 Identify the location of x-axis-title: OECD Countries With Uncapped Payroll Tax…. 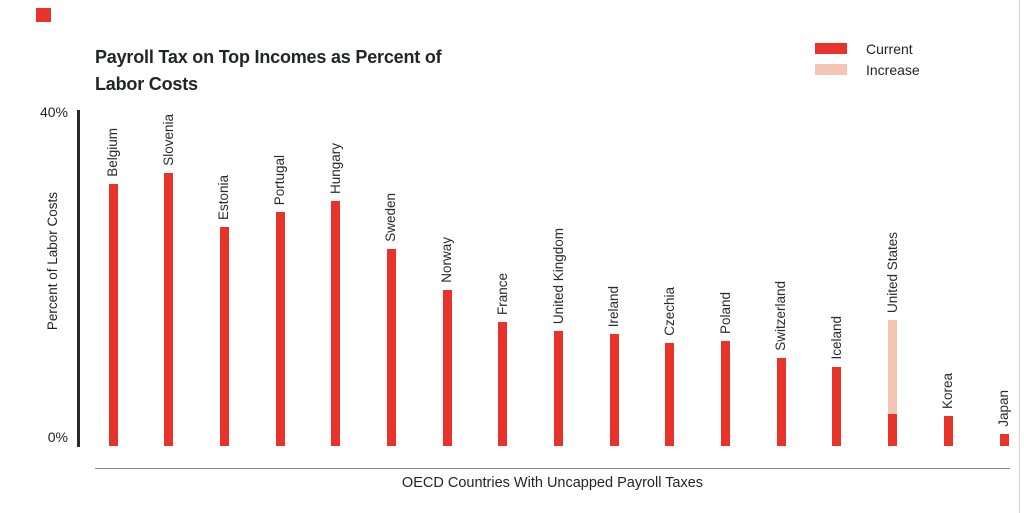
(552, 483).